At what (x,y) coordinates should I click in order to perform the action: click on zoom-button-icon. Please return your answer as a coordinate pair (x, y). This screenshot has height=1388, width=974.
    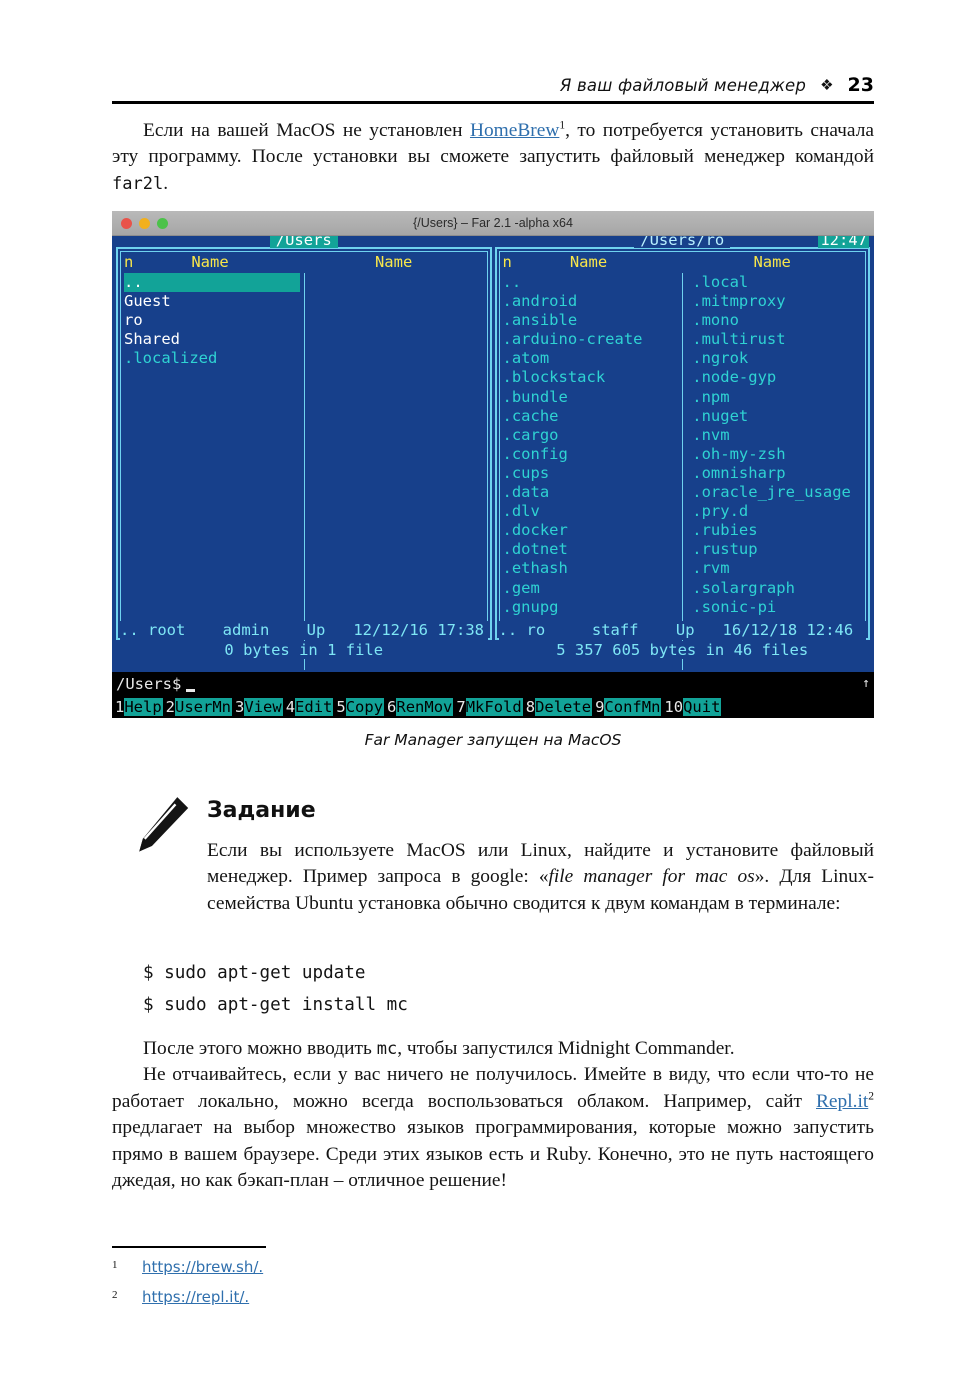
    Looking at the image, I should click on (162, 223).